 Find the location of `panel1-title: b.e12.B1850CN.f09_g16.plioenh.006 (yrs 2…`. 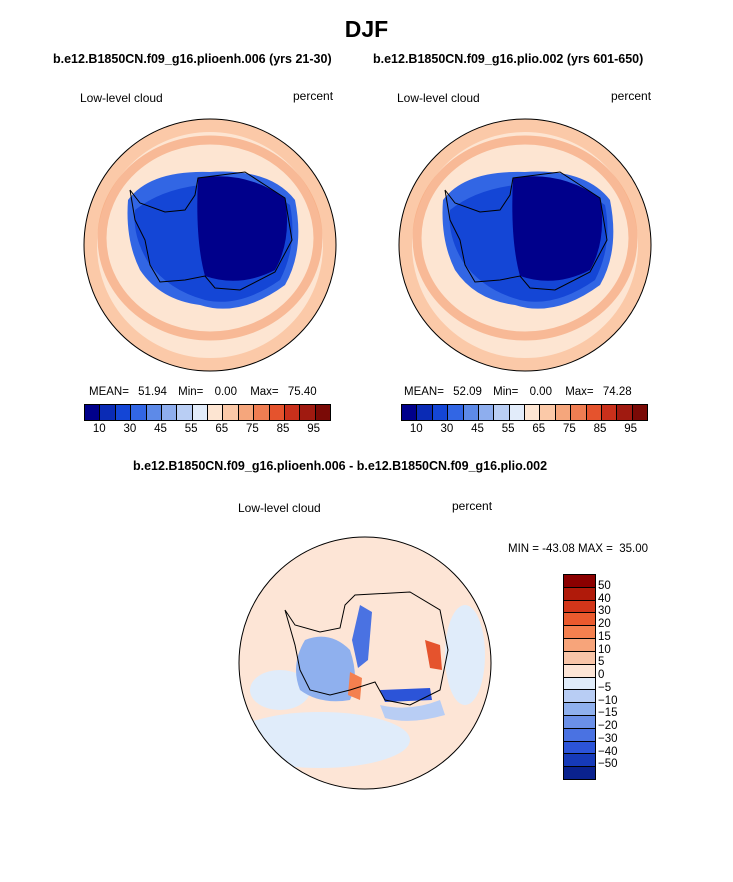

panel1-title: b.e12.B1850CN.f09_g16.plioenh.006 (yrs 2… is located at coordinates (192, 59).